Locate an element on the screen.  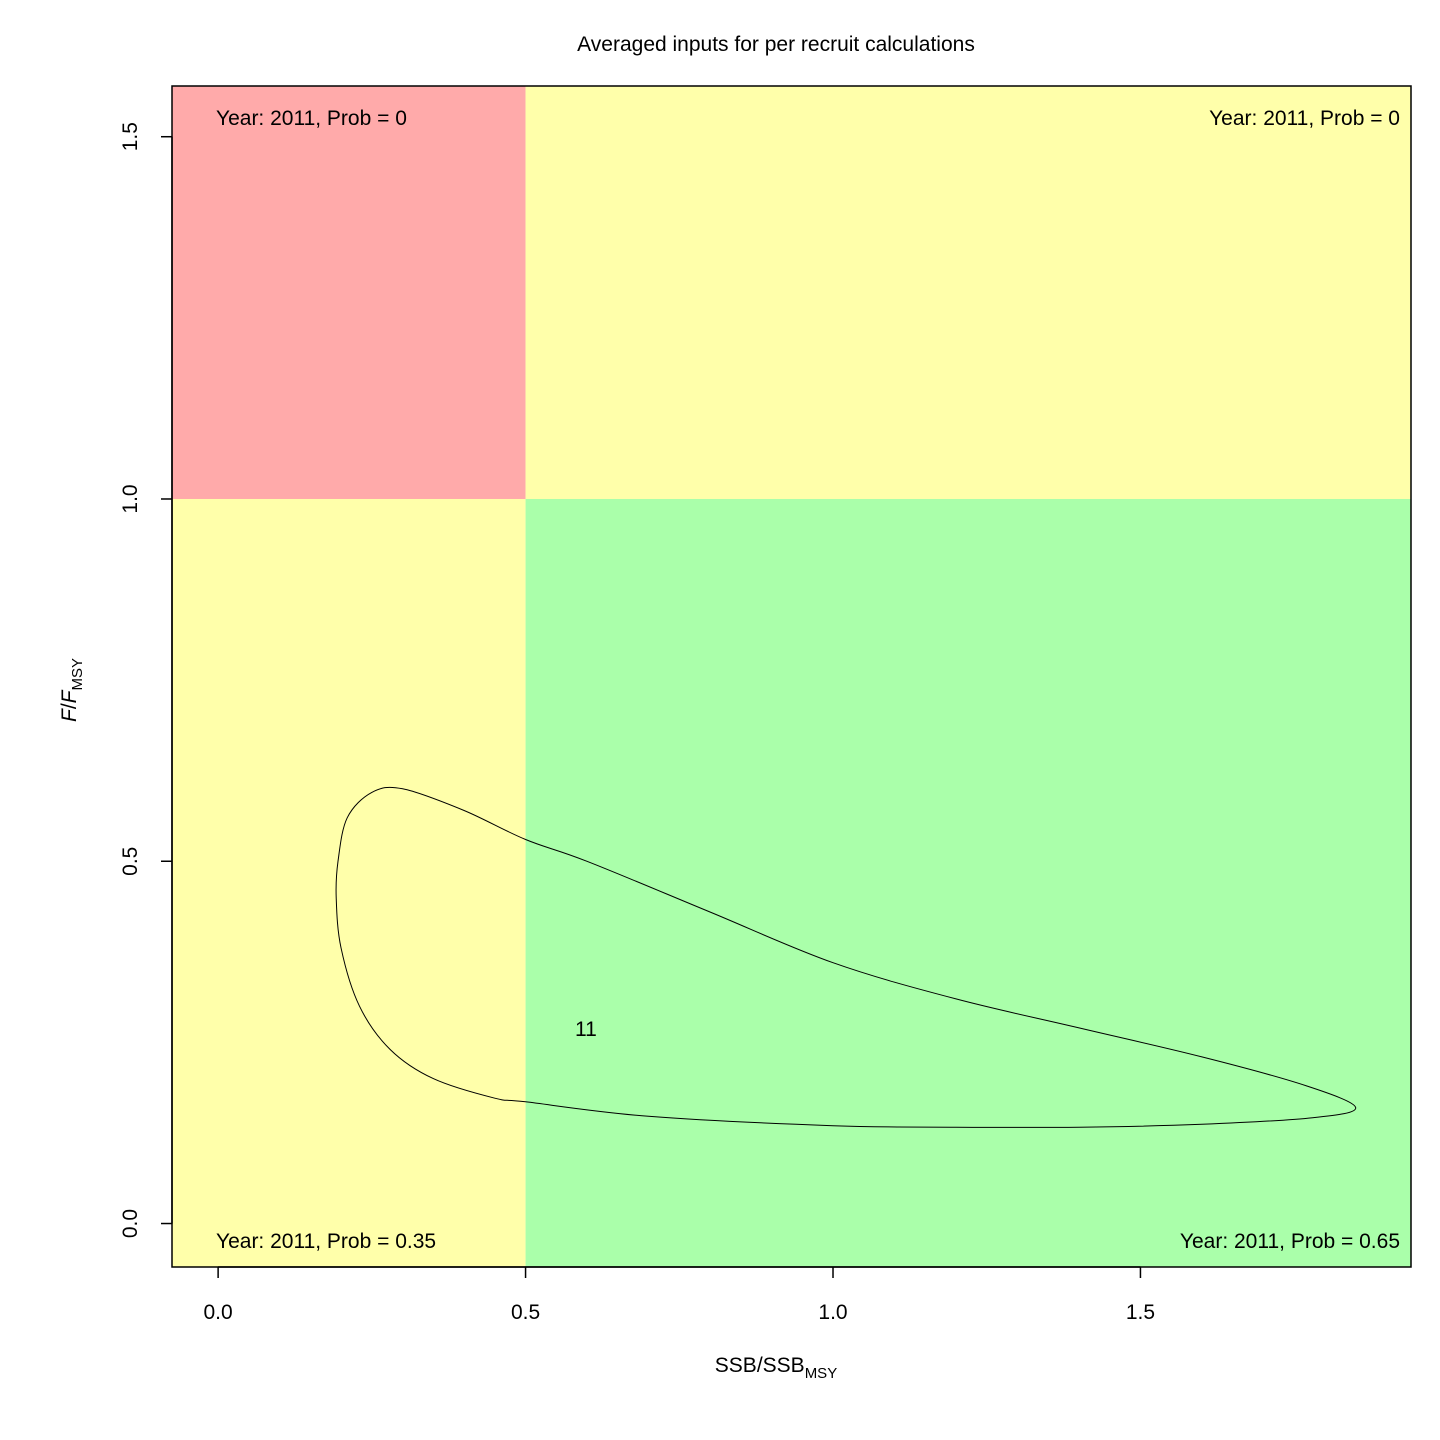
y-tick-label: 0.5 is located at coordinates (130, 861).